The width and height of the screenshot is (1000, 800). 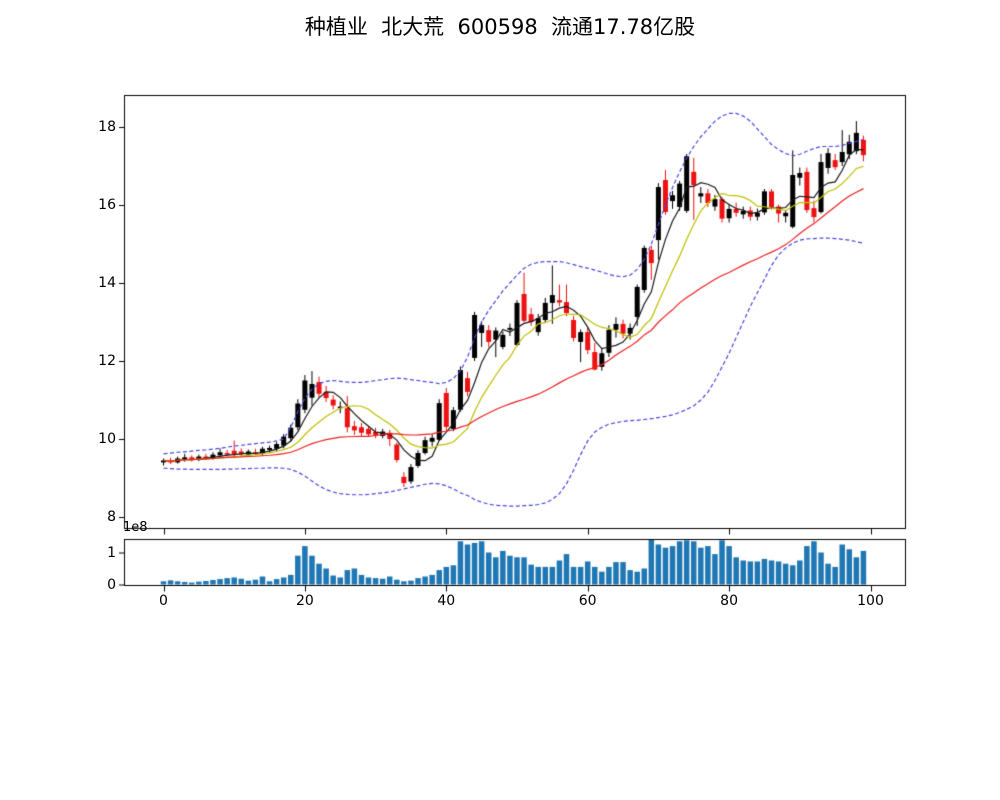 What do you see at coordinates (729, 601) in the screenshot?
I see `x-tick-label: 80` at bounding box center [729, 601].